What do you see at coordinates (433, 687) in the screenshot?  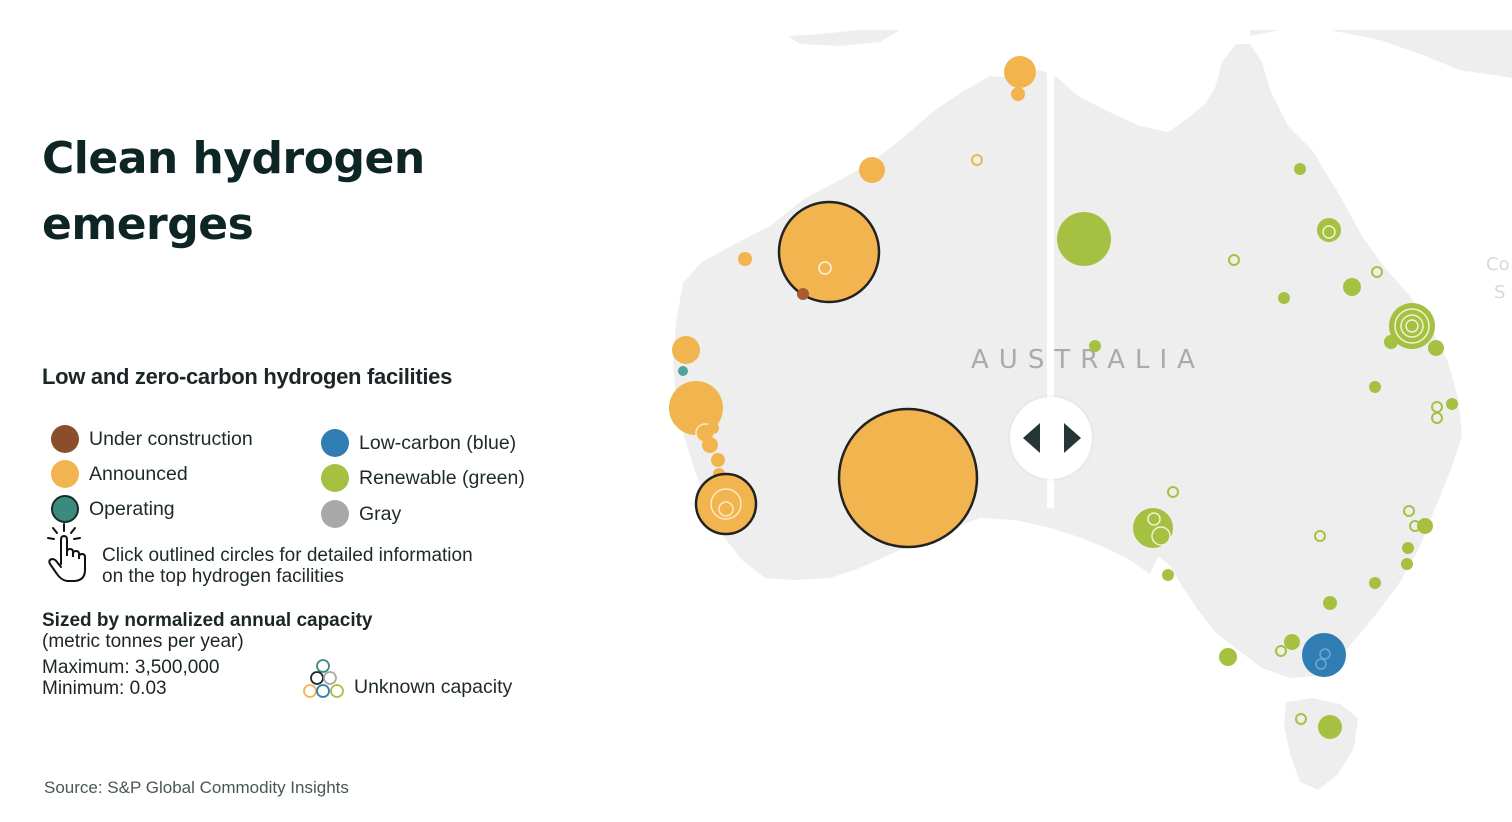 I see `unknown-capacity-label: Unknown capacity` at bounding box center [433, 687].